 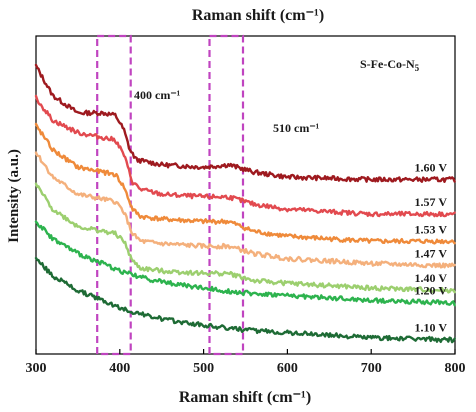 I want to click on x-tick-label: 500, so click(x=203, y=368).